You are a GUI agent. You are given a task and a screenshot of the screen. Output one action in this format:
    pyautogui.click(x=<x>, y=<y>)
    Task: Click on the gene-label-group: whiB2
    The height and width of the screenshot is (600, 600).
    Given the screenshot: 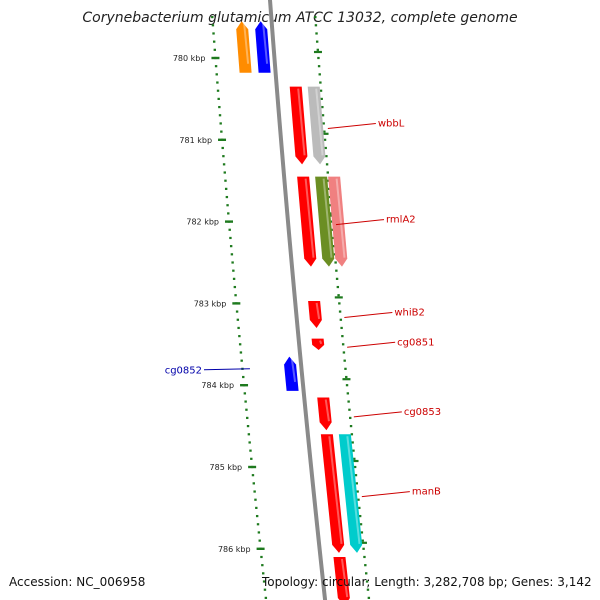 What is the action you would take?
    pyautogui.click(x=384, y=312)
    